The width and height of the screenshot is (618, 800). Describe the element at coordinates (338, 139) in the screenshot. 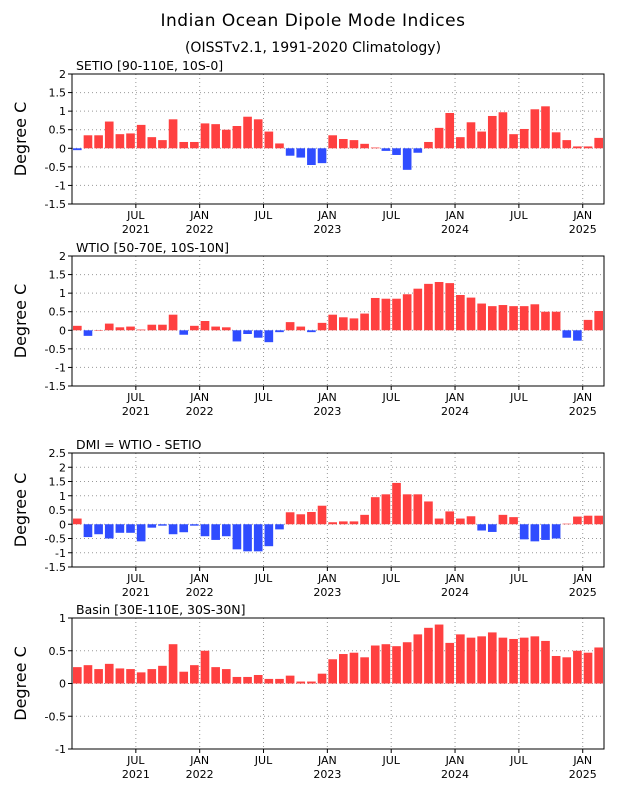

I see `plot-frame` at that location.